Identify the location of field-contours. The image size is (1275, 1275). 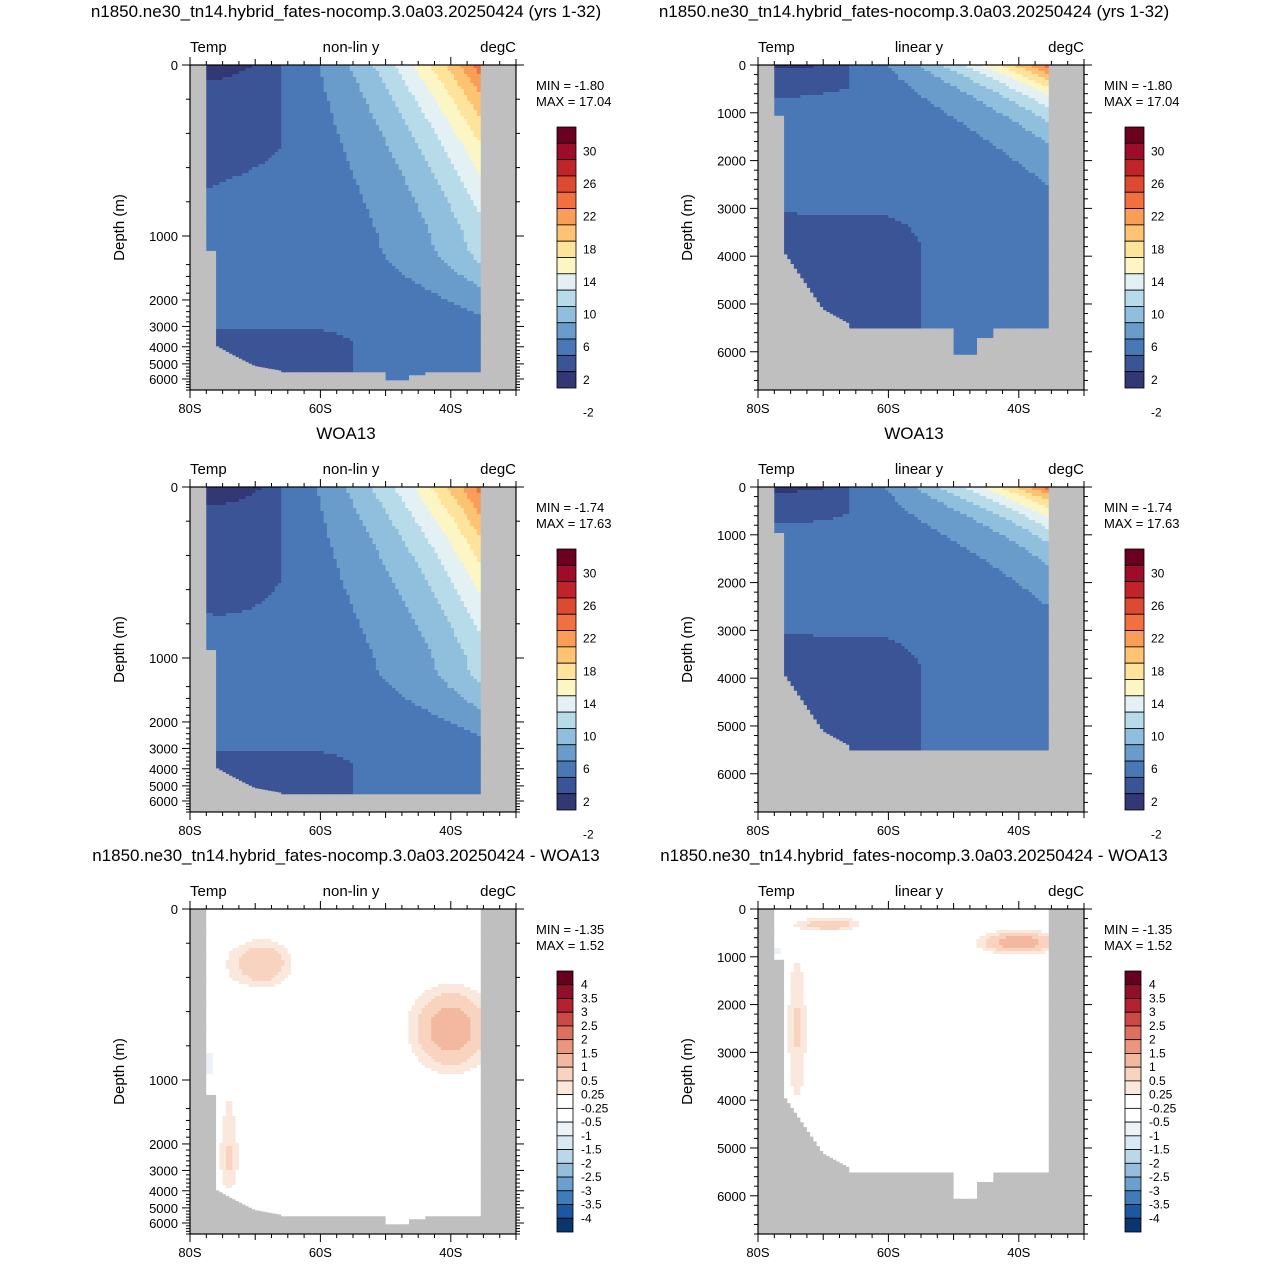
(343, 222).